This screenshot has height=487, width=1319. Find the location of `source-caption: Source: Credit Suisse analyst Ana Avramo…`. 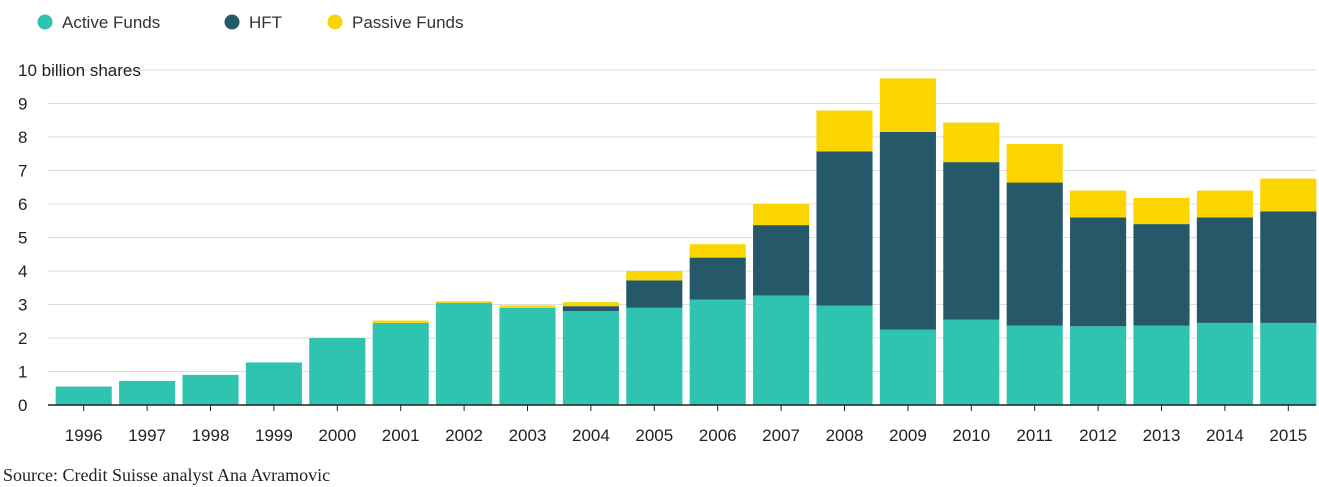

source-caption: Source: Credit Suisse analyst Ana Avramo… is located at coordinates (166, 475).